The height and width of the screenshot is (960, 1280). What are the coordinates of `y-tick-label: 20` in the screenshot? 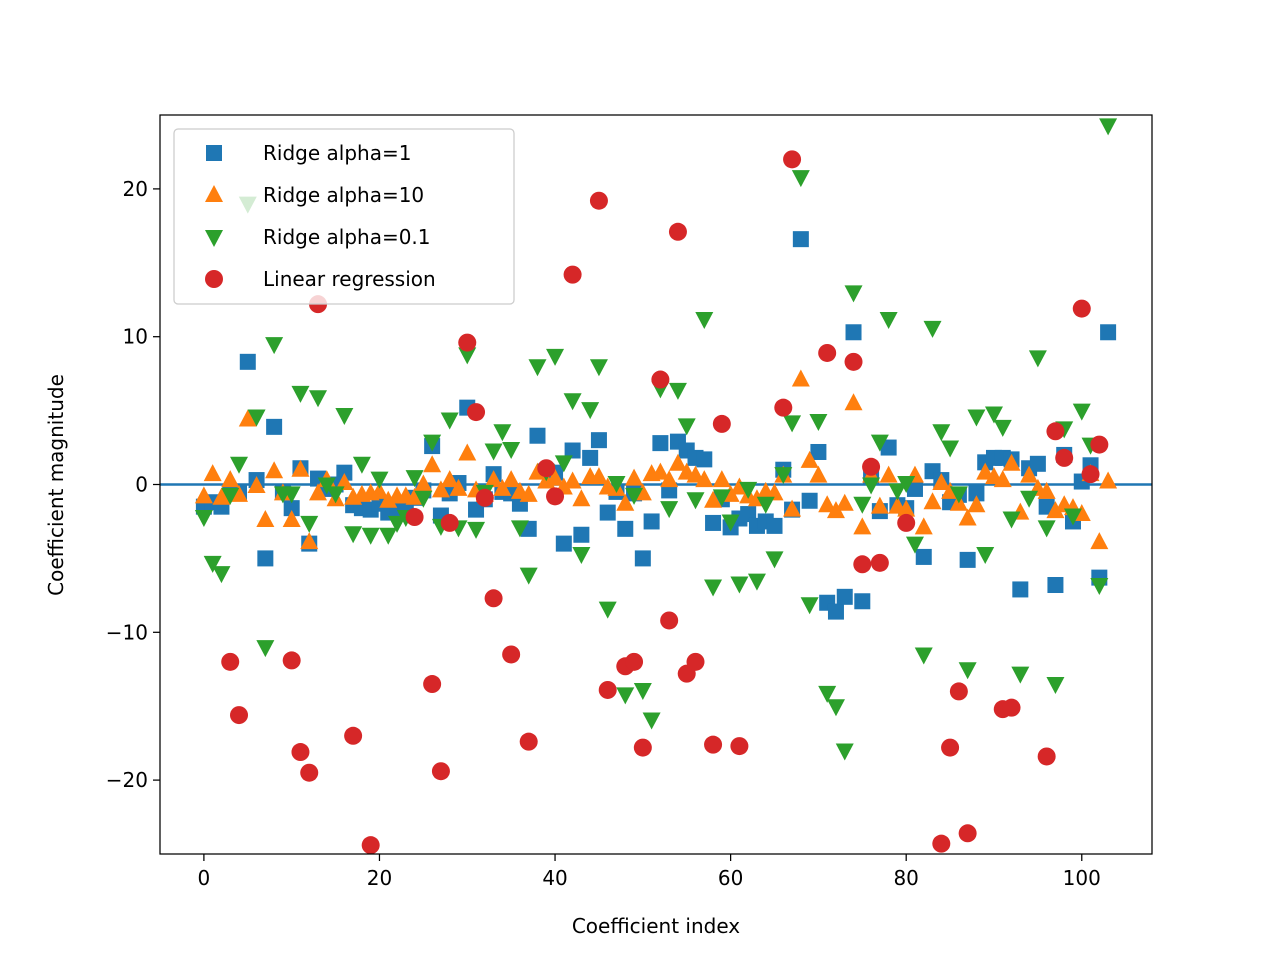 It's located at (135, 189).